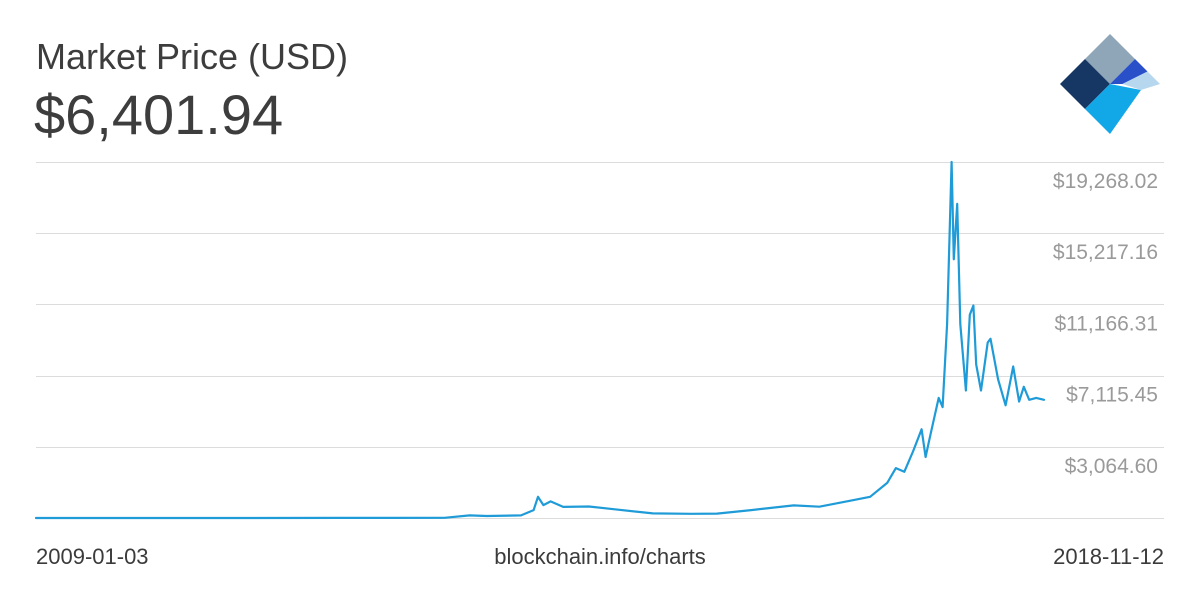 The image size is (1200, 600). Describe the element at coordinates (600, 556) in the screenshot. I see `source-label: blockchain.info/charts` at that location.